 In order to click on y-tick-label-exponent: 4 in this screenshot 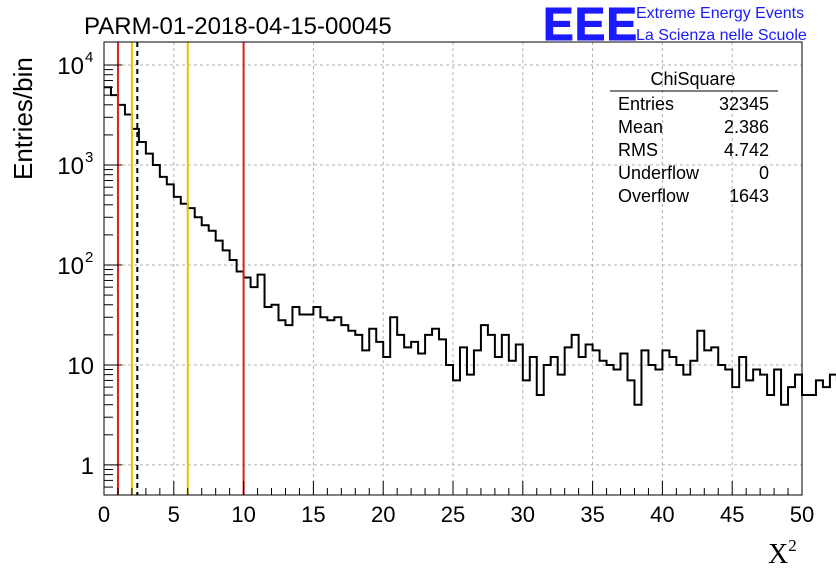, I will do `click(89, 57)`.